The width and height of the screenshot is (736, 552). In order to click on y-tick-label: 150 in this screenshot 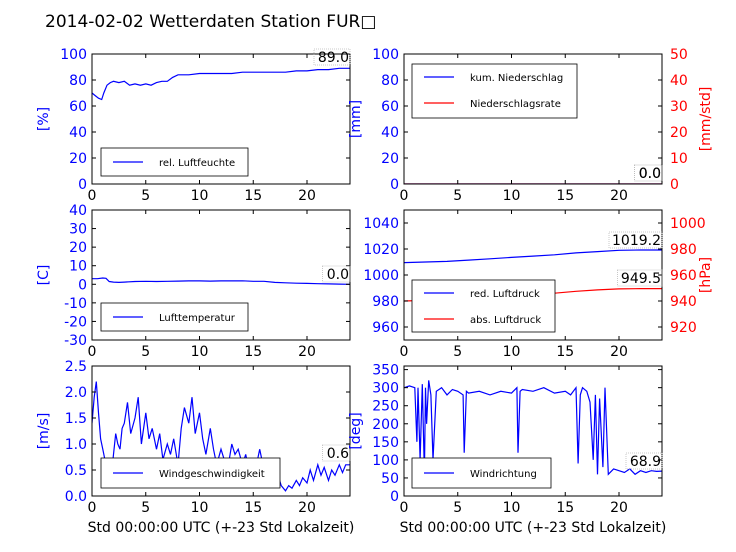, I will do `click(385, 443)`.